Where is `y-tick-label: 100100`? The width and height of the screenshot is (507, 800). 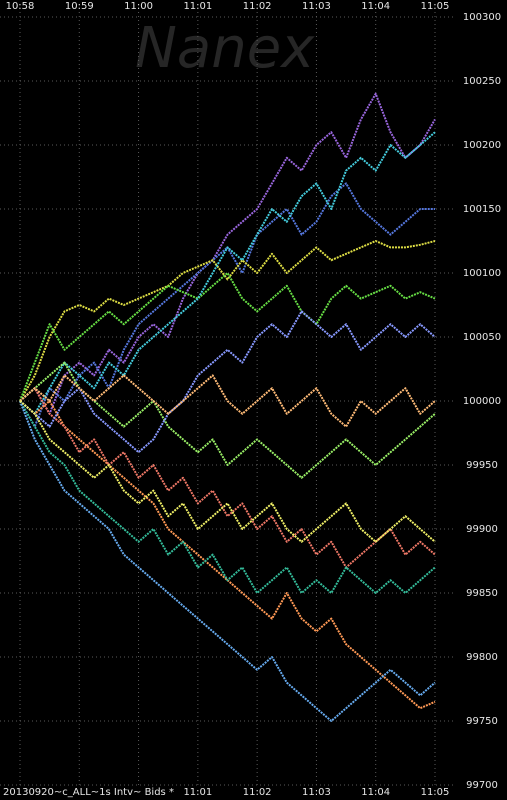 y-tick-label: 100100 is located at coordinates (482, 273).